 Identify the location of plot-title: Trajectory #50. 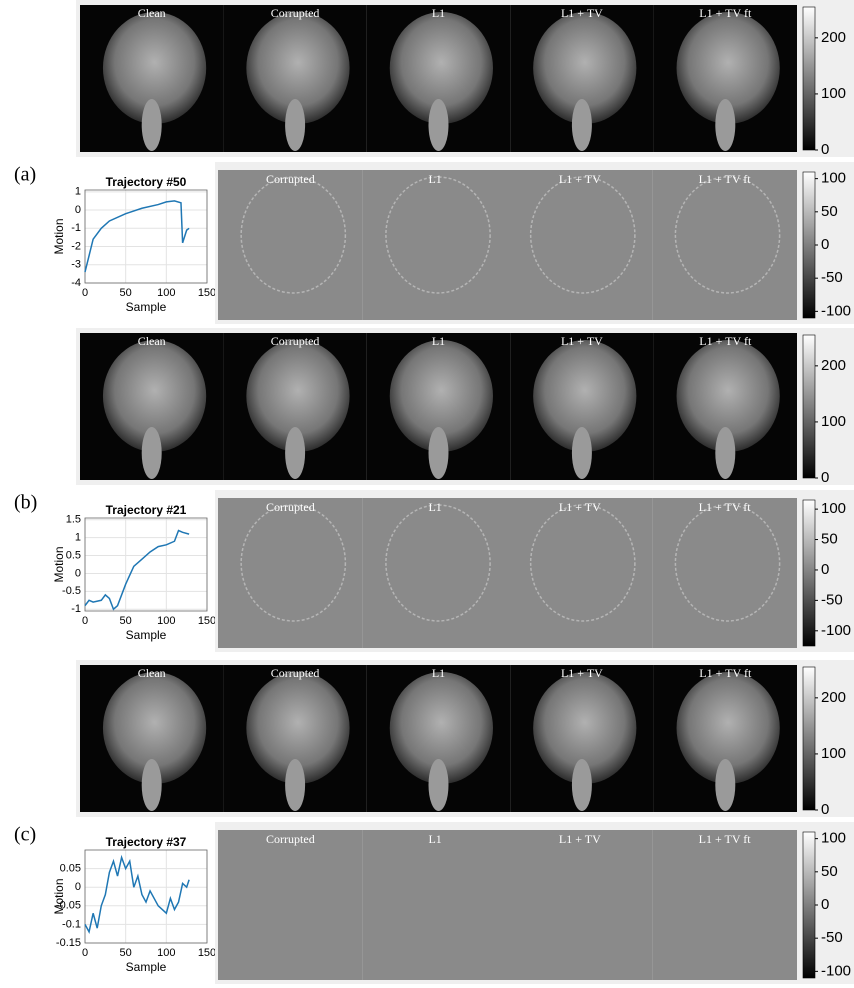
(146, 182).